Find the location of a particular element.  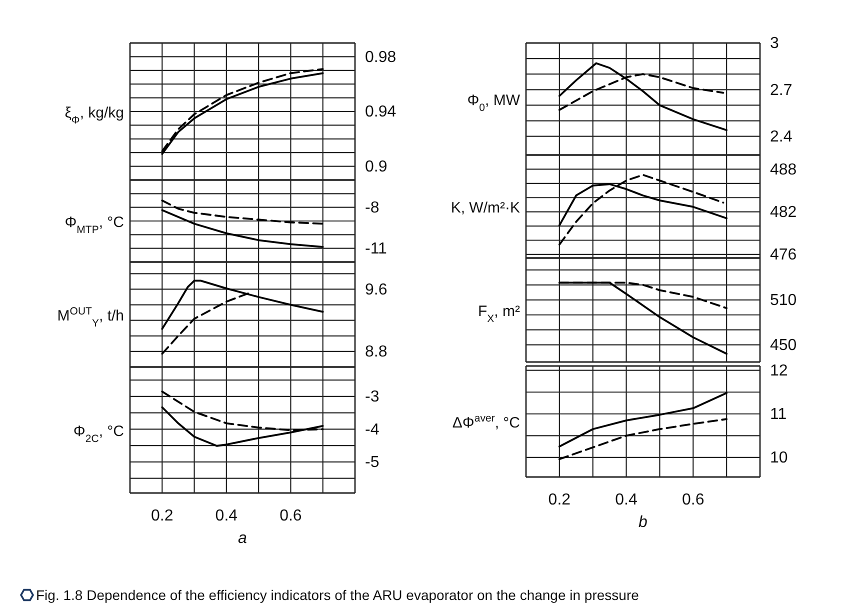

y-axis-title: F$_{X}$, m² is located at coordinates (499, 314).